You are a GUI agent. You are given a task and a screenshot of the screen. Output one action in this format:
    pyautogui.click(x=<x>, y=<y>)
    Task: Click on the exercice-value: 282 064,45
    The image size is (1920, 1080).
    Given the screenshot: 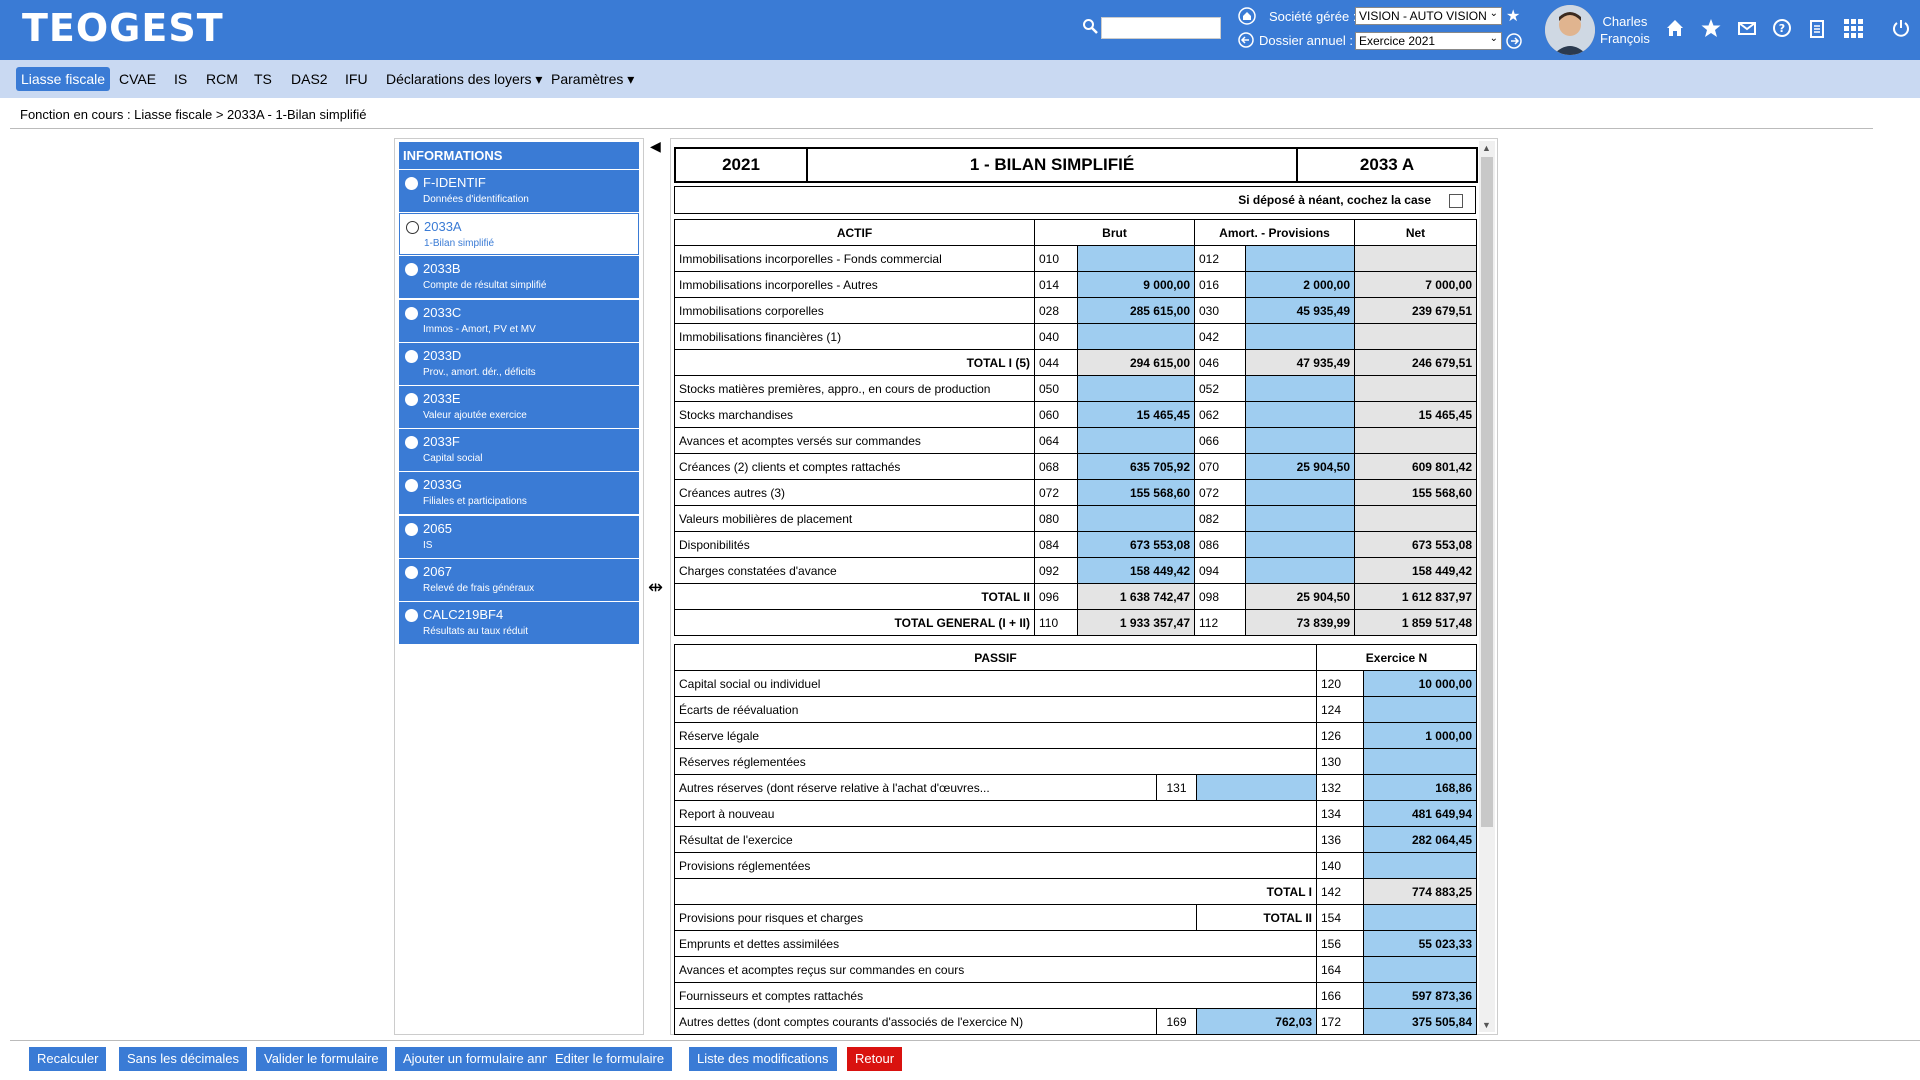 What is the action you would take?
    pyautogui.click(x=1420, y=839)
    